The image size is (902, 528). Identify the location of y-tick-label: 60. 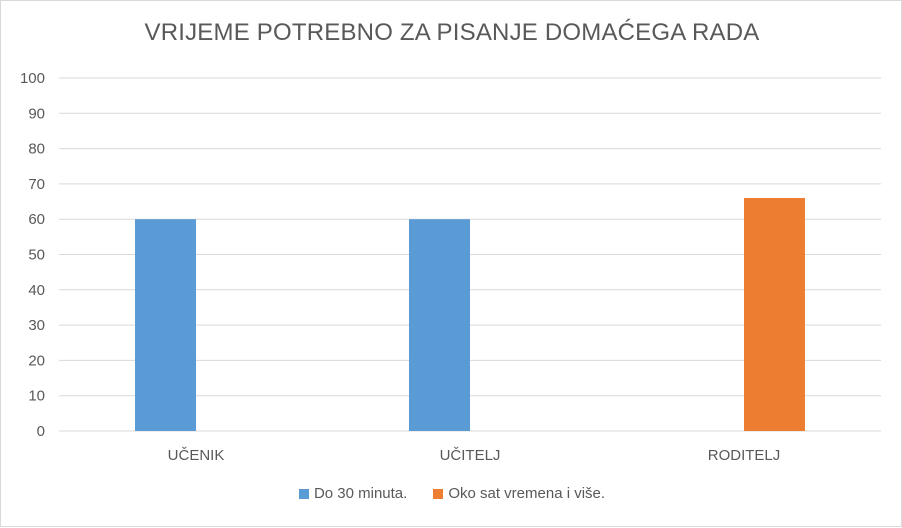
(36, 219).